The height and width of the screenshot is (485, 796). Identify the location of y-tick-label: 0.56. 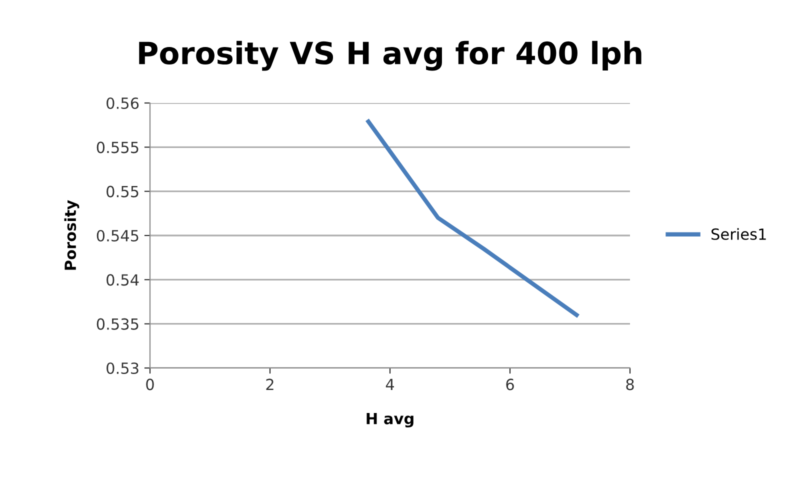
(122, 103).